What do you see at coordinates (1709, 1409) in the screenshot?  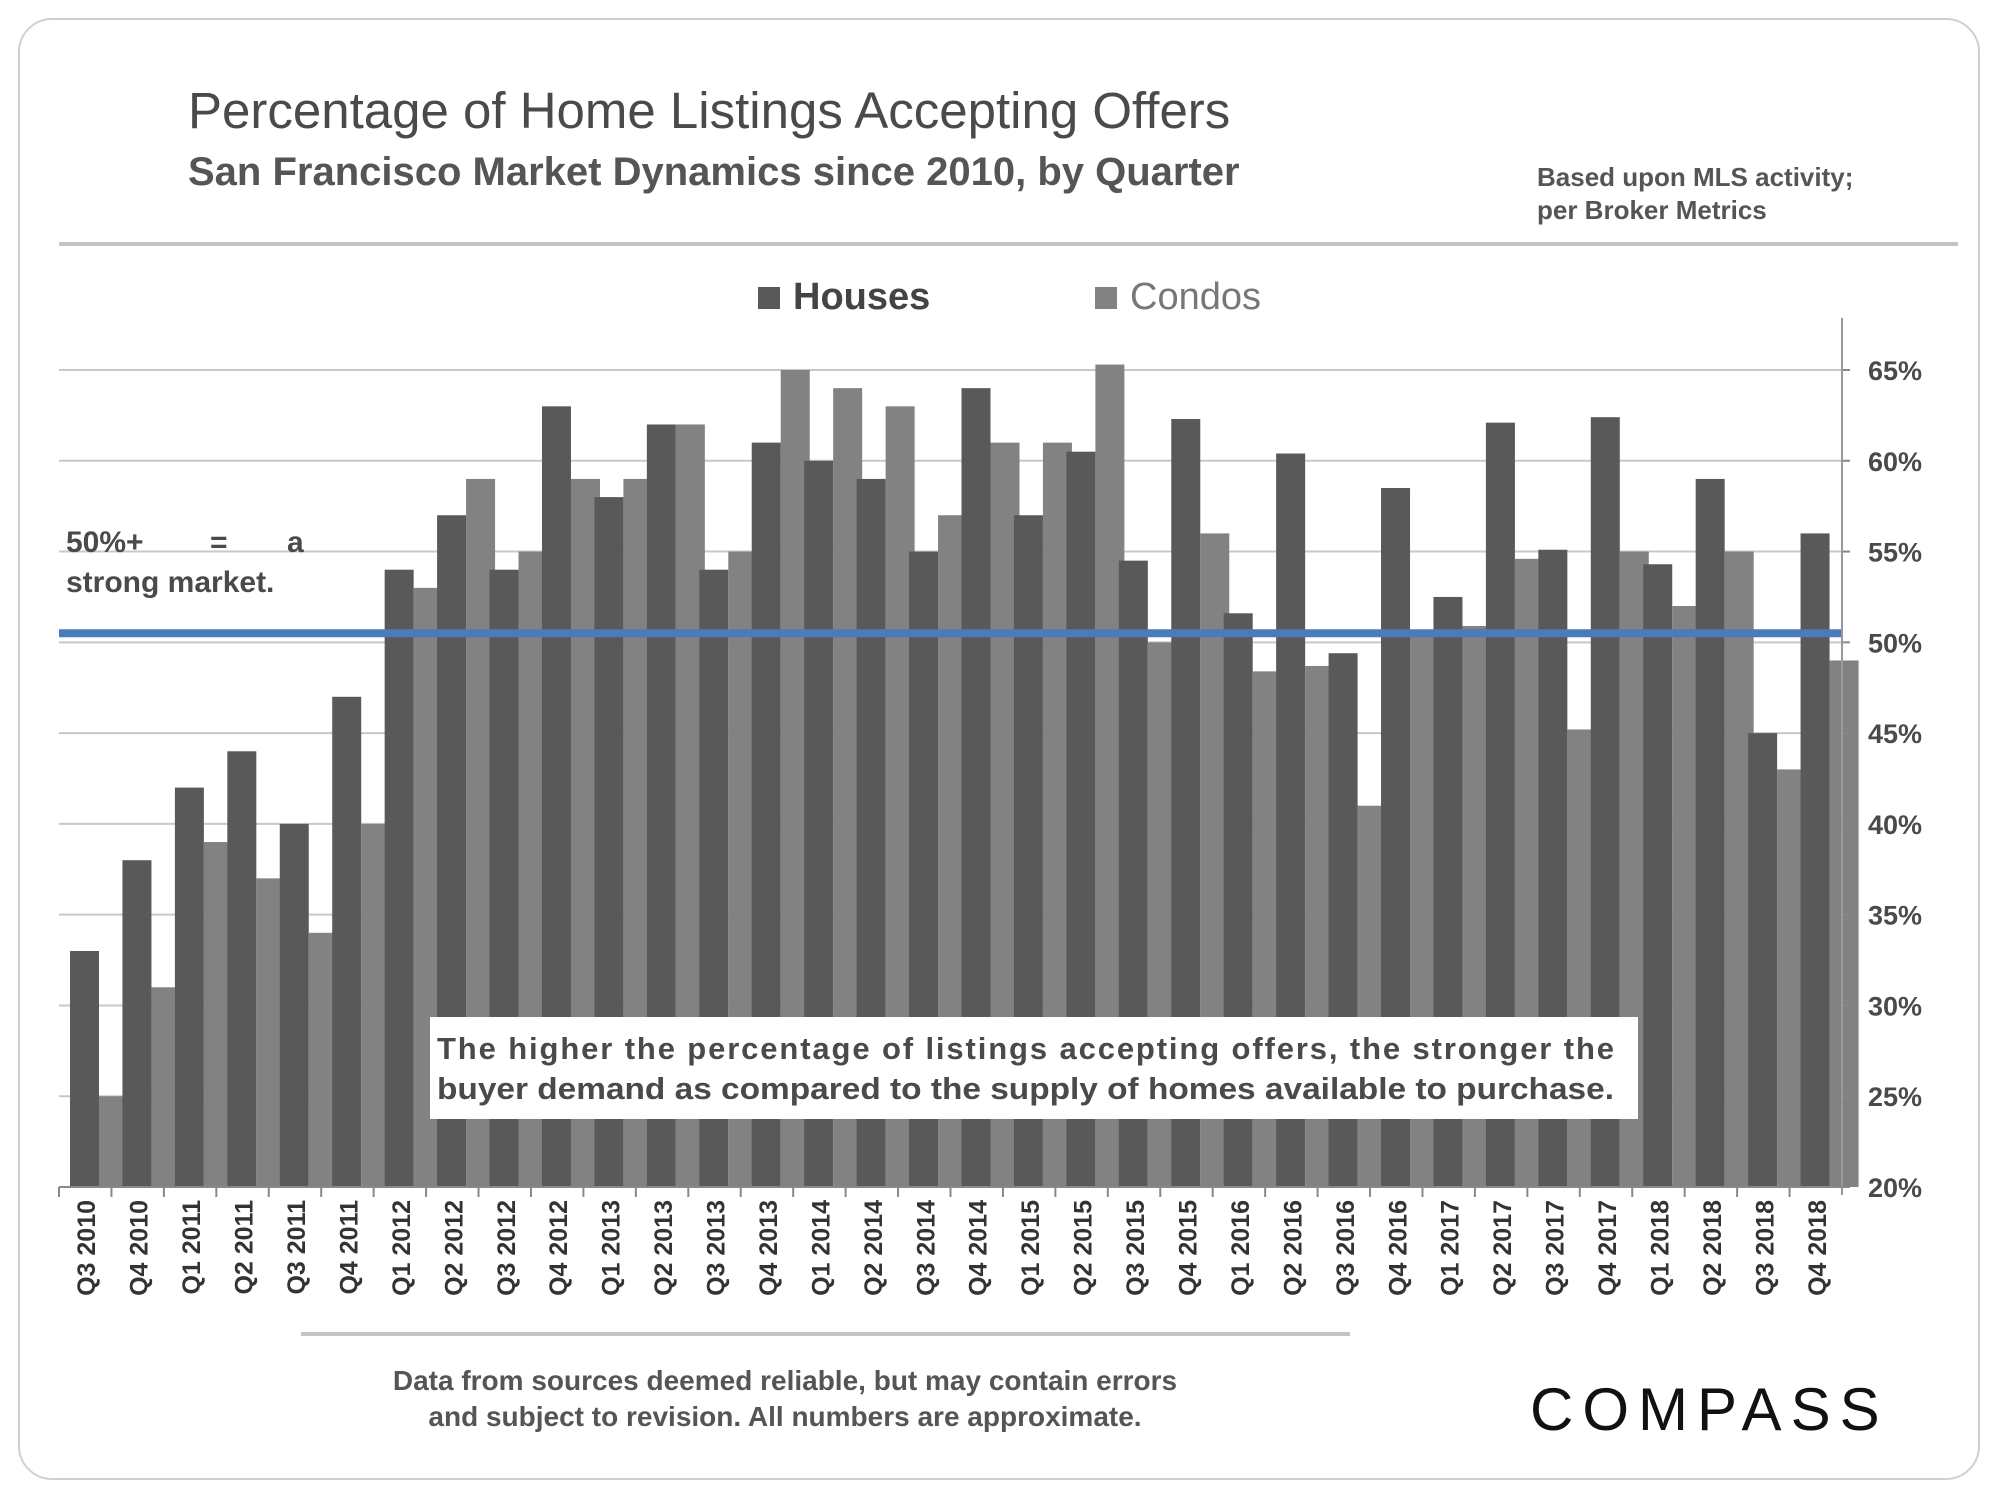 I see `compass-logo: COMPASS` at bounding box center [1709, 1409].